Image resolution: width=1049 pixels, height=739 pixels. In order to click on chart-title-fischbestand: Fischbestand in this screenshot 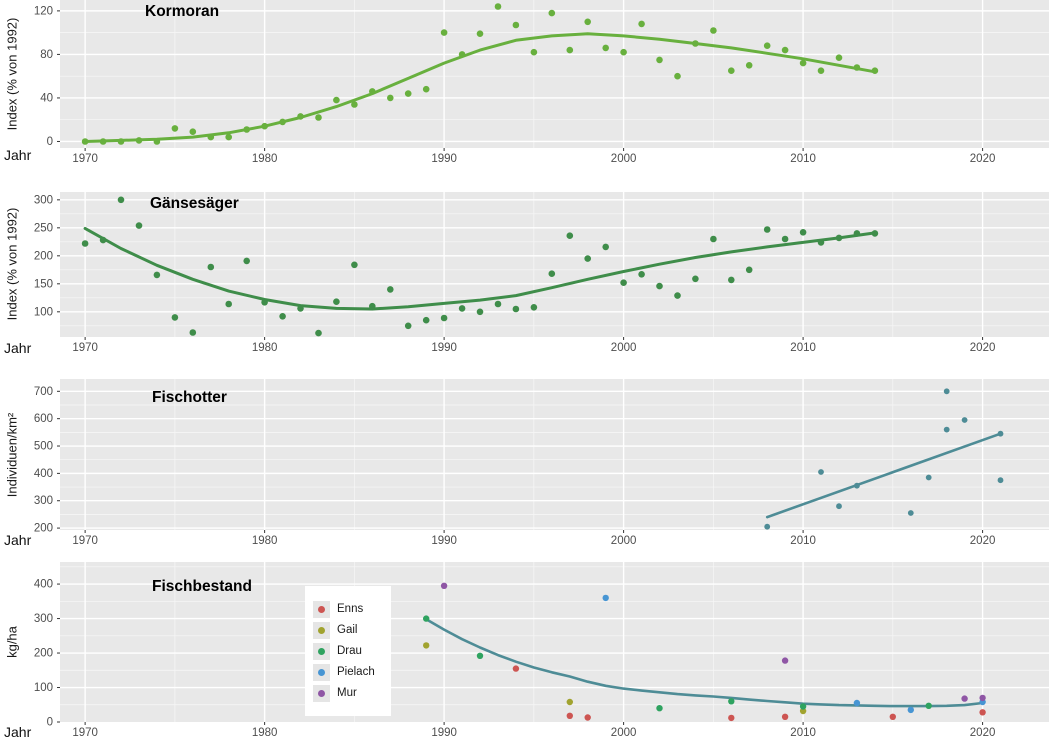, I will do `click(202, 586)`.